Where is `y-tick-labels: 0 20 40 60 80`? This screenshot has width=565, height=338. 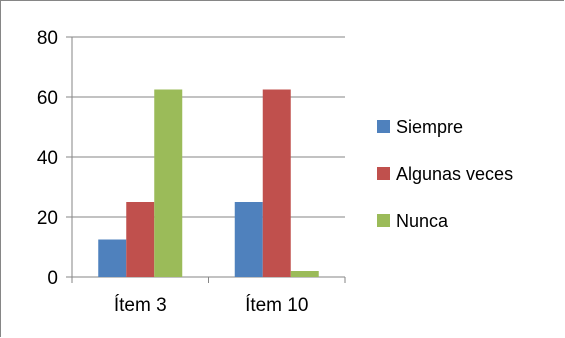
y-tick-labels: 0 20 40 60 80 is located at coordinates (47, 158).